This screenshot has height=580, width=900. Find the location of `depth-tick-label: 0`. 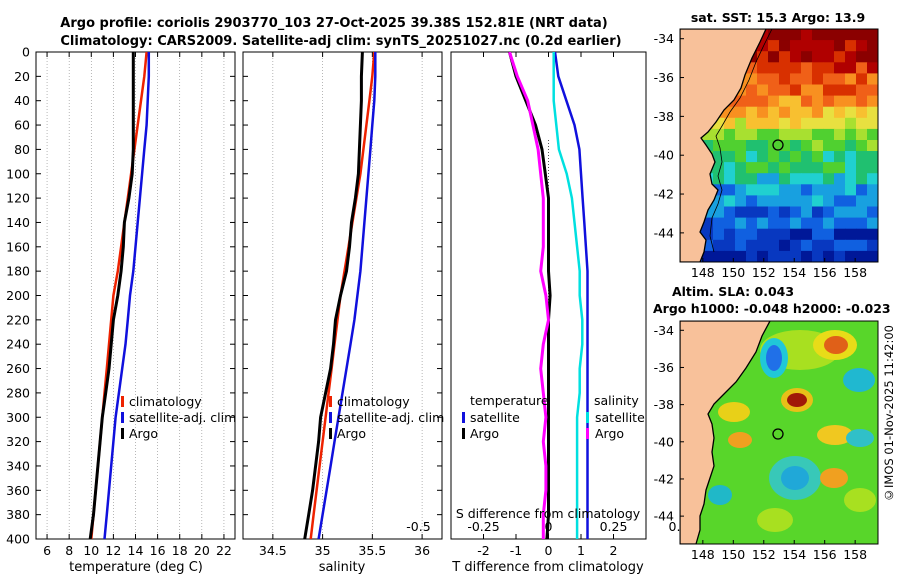

depth-tick-label: 0 is located at coordinates (26, 52).